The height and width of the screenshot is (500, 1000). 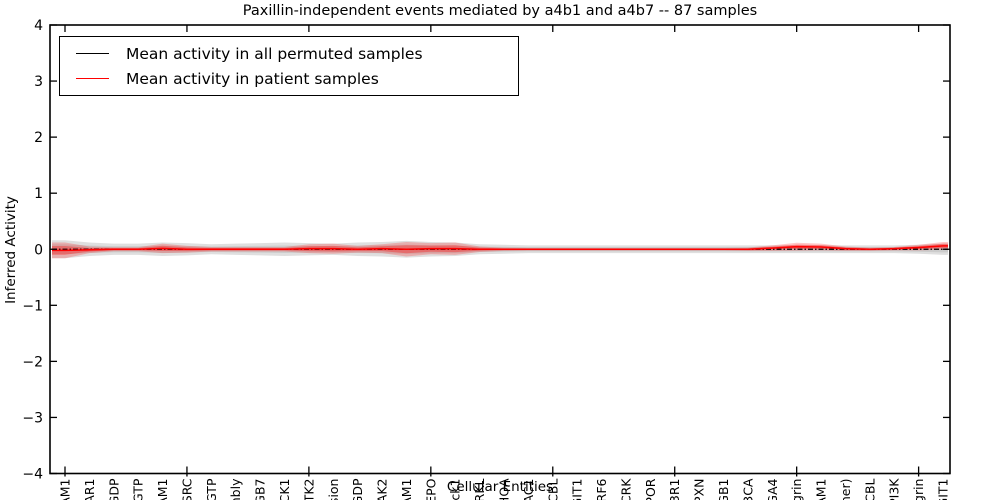 What do you see at coordinates (252, 78) in the screenshot?
I see `legend-label: Mean activity in patient samples` at bounding box center [252, 78].